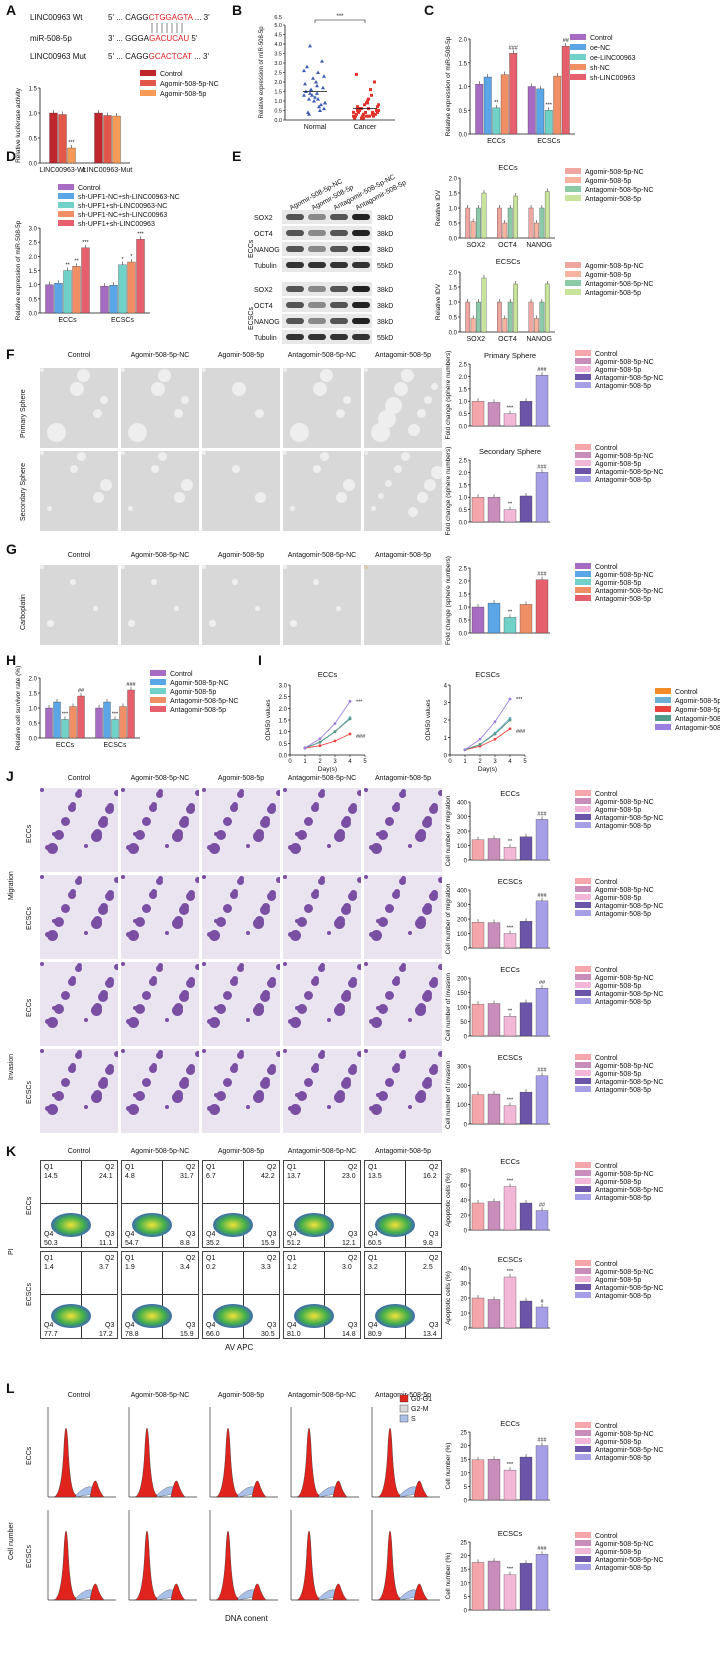 The height and width of the screenshot is (1667, 720). What do you see at coordinates (130, 1258) in the screenshot?
I see `quadrant-name: Q1` at bounding box center [130, 1258].